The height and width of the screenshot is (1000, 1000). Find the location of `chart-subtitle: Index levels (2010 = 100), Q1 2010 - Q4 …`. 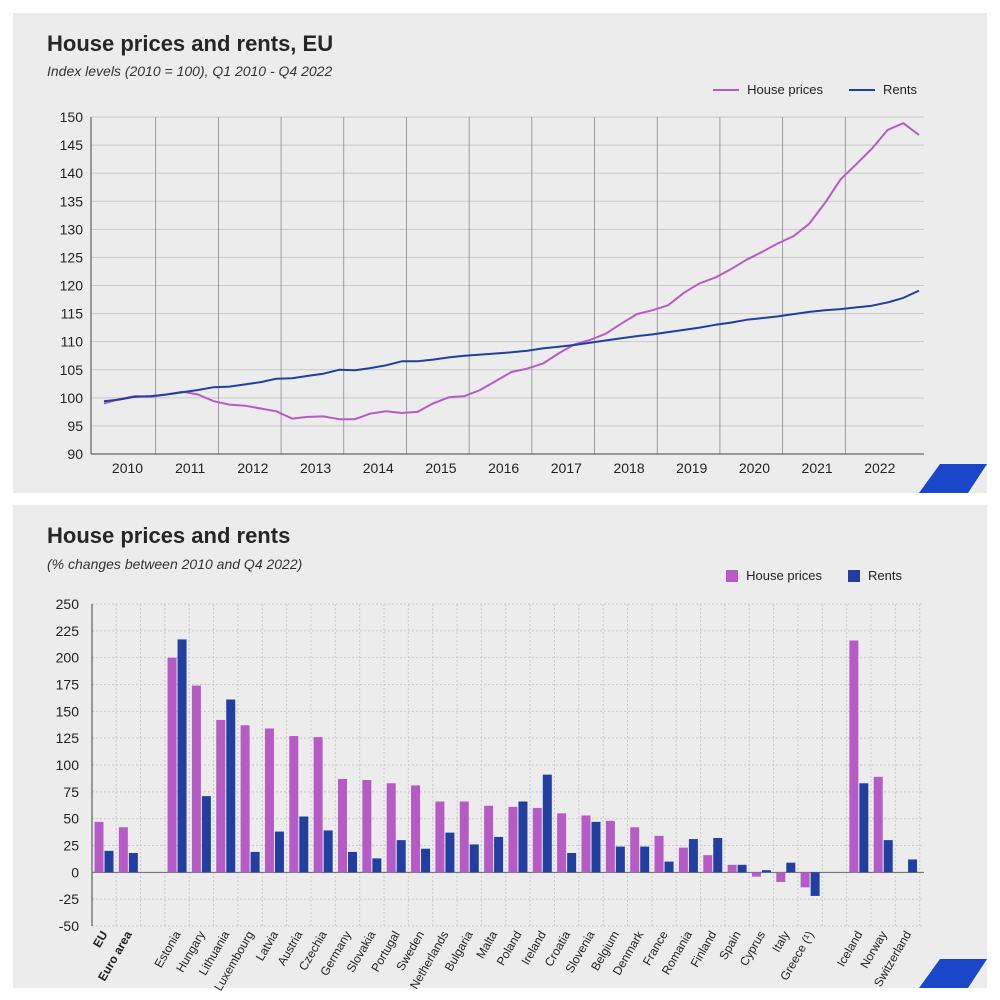

chart-subtitle: Index levels (2010 = 100), Q1 2010 - Q4 … is located at coordinates (190, 71).